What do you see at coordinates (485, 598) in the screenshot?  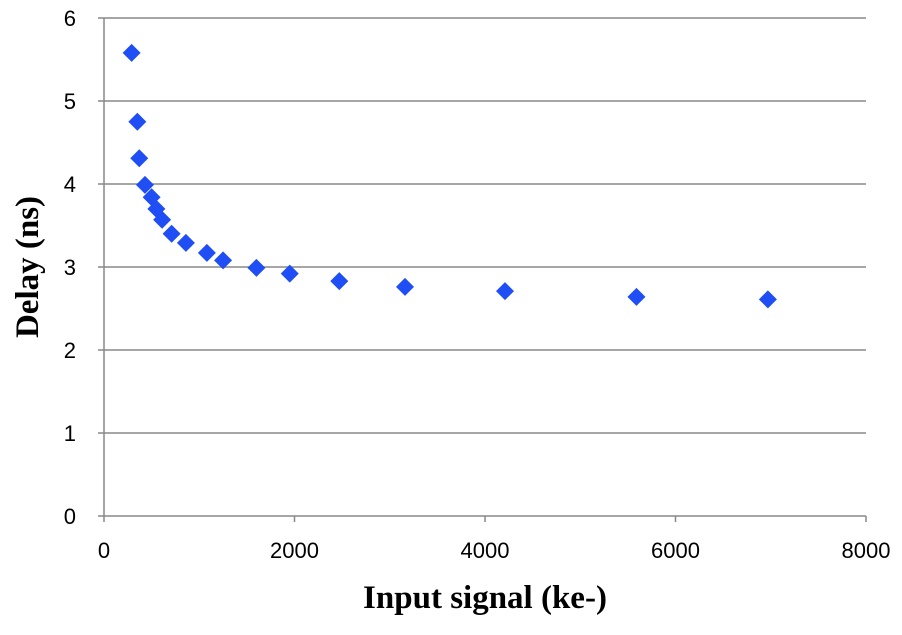 I see `x-axis-title: Input signal (ke-)` at bounding box center [485, 598].